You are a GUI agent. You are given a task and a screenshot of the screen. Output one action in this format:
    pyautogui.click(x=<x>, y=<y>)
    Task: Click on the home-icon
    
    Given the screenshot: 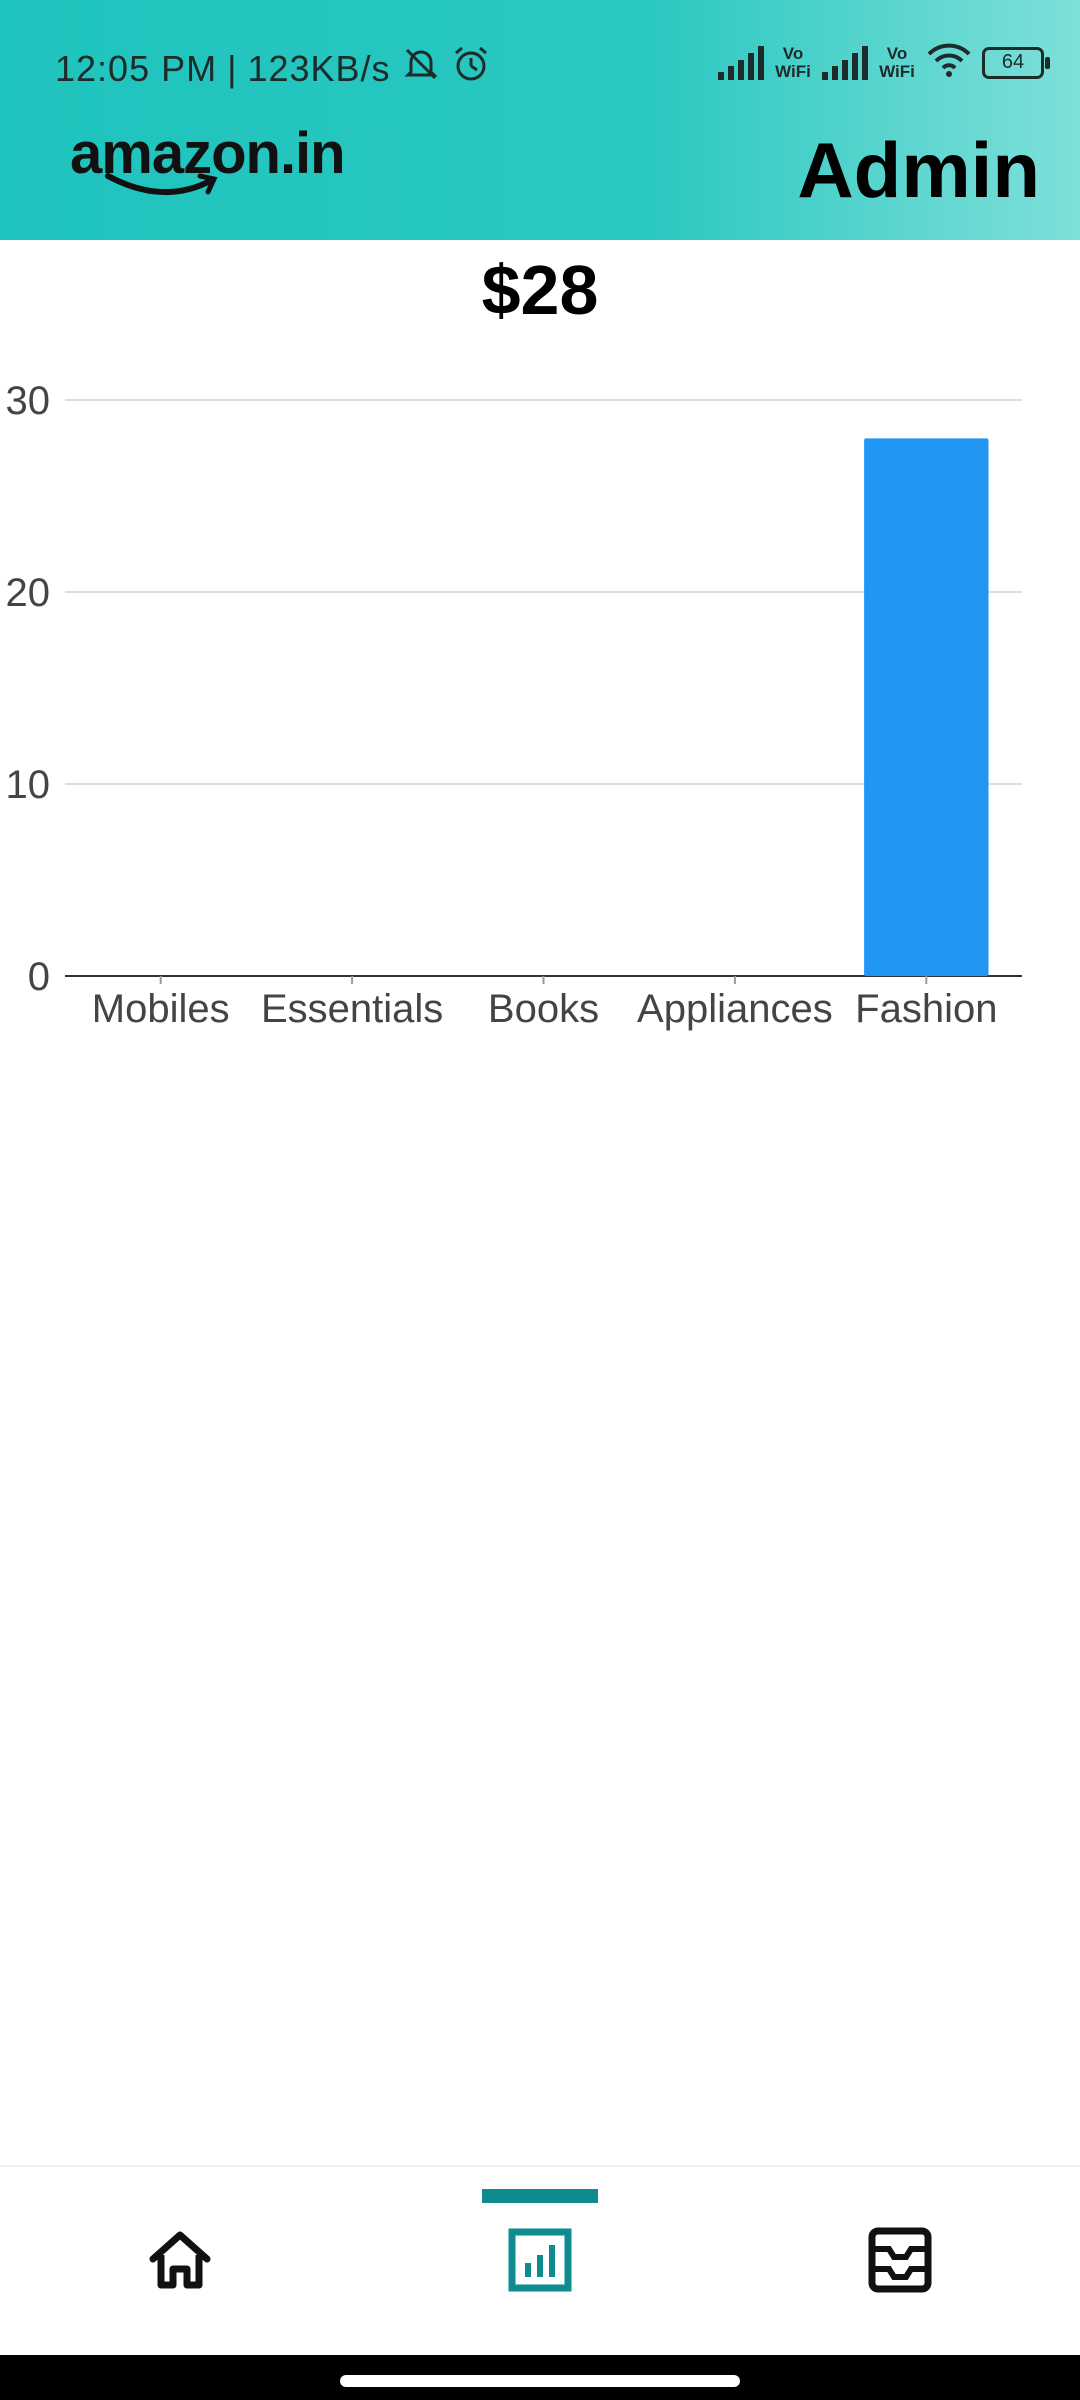 What is the action you would take?
    pyautogui.click(x=180, y=2262)
    